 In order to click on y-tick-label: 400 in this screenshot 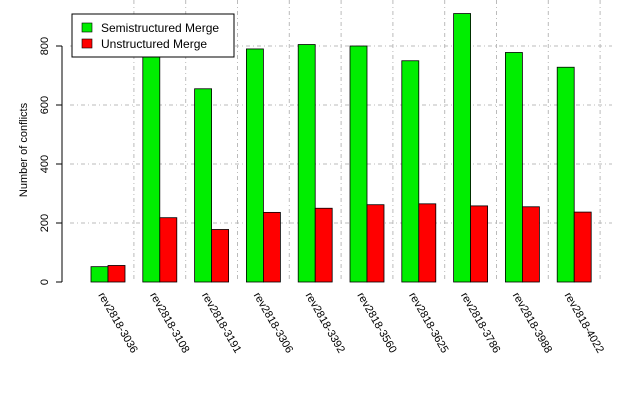, I will do `click(45, 164)`.